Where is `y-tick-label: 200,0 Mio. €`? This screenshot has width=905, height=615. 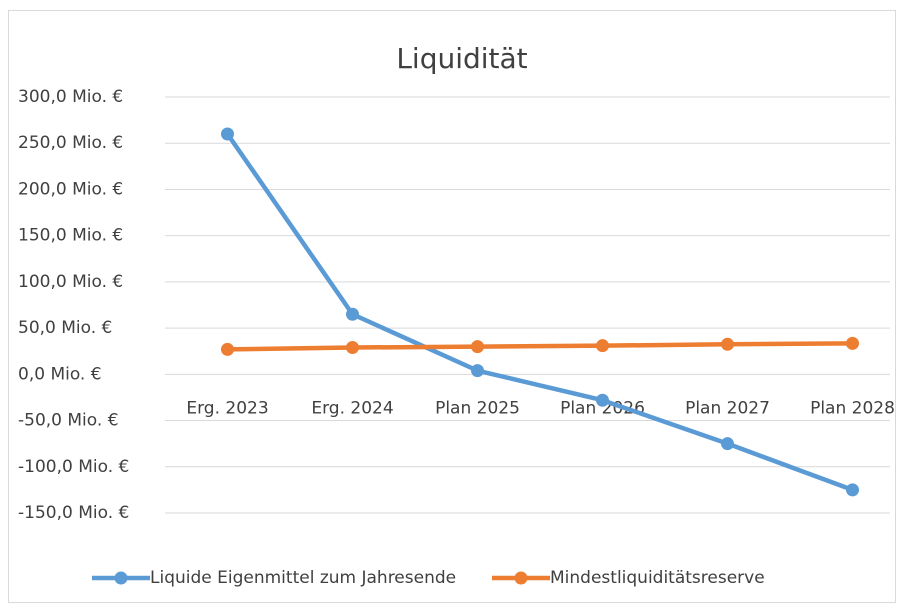 y-tick-label: 200,0 Mio. € is located at coordinates (70, 189).